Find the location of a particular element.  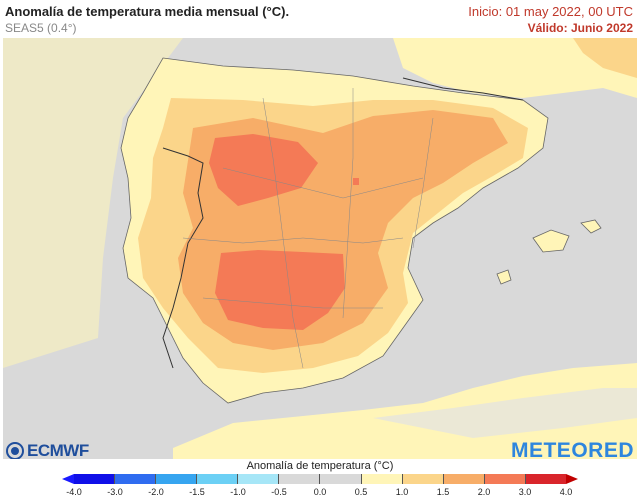

anomaly-point is located at coordinates (356, 181).